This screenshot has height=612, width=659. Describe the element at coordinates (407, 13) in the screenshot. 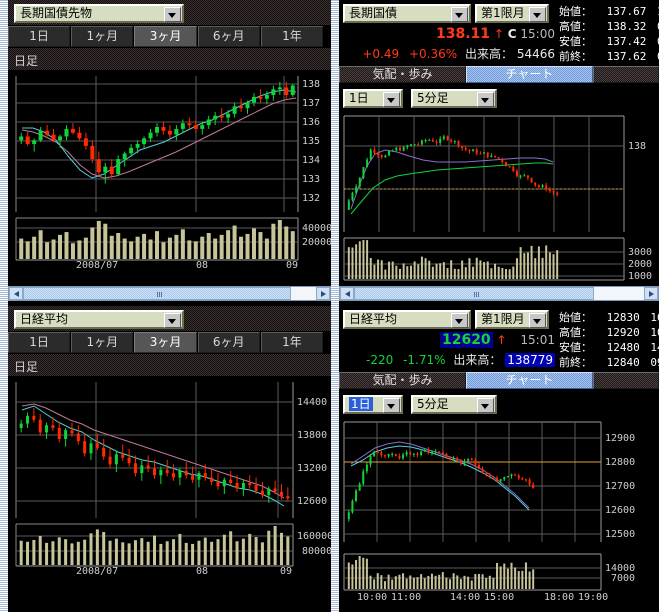

I see `symbol-combo-jgb: 長期国債` at that location.